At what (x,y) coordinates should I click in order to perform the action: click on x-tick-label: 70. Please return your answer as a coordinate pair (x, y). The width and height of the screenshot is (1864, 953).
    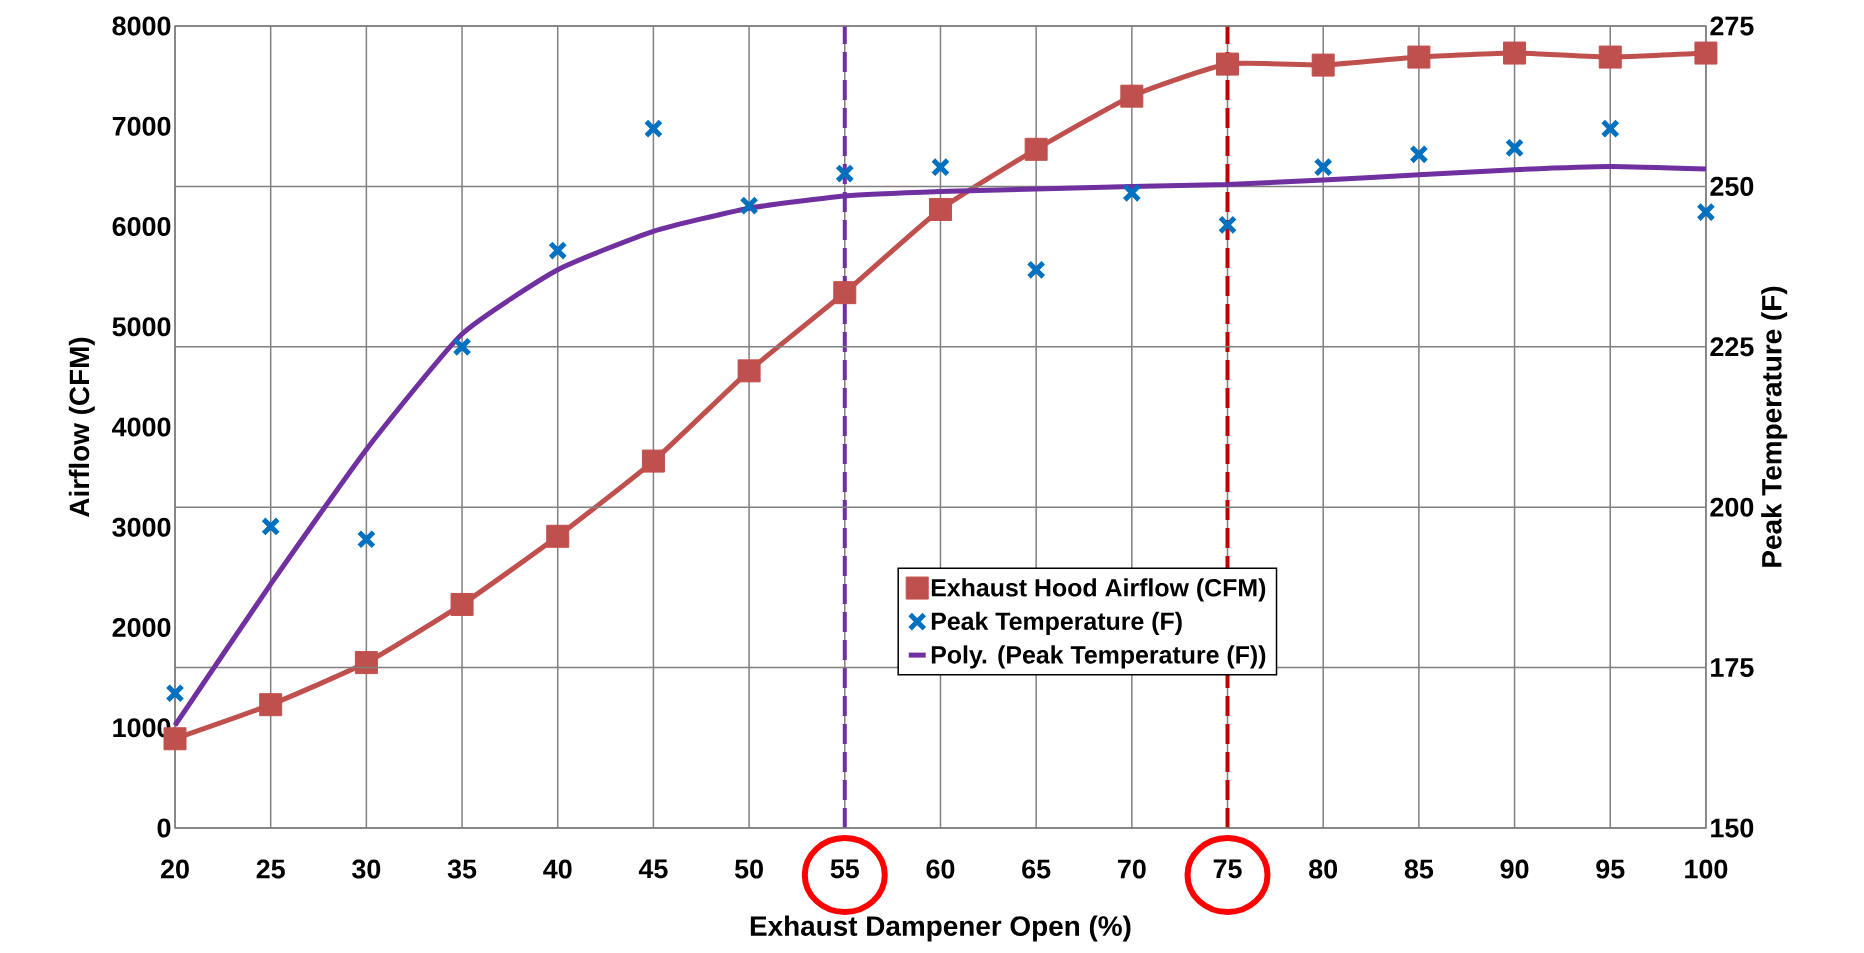
    Looking at the image, I should click on (1132, 869).